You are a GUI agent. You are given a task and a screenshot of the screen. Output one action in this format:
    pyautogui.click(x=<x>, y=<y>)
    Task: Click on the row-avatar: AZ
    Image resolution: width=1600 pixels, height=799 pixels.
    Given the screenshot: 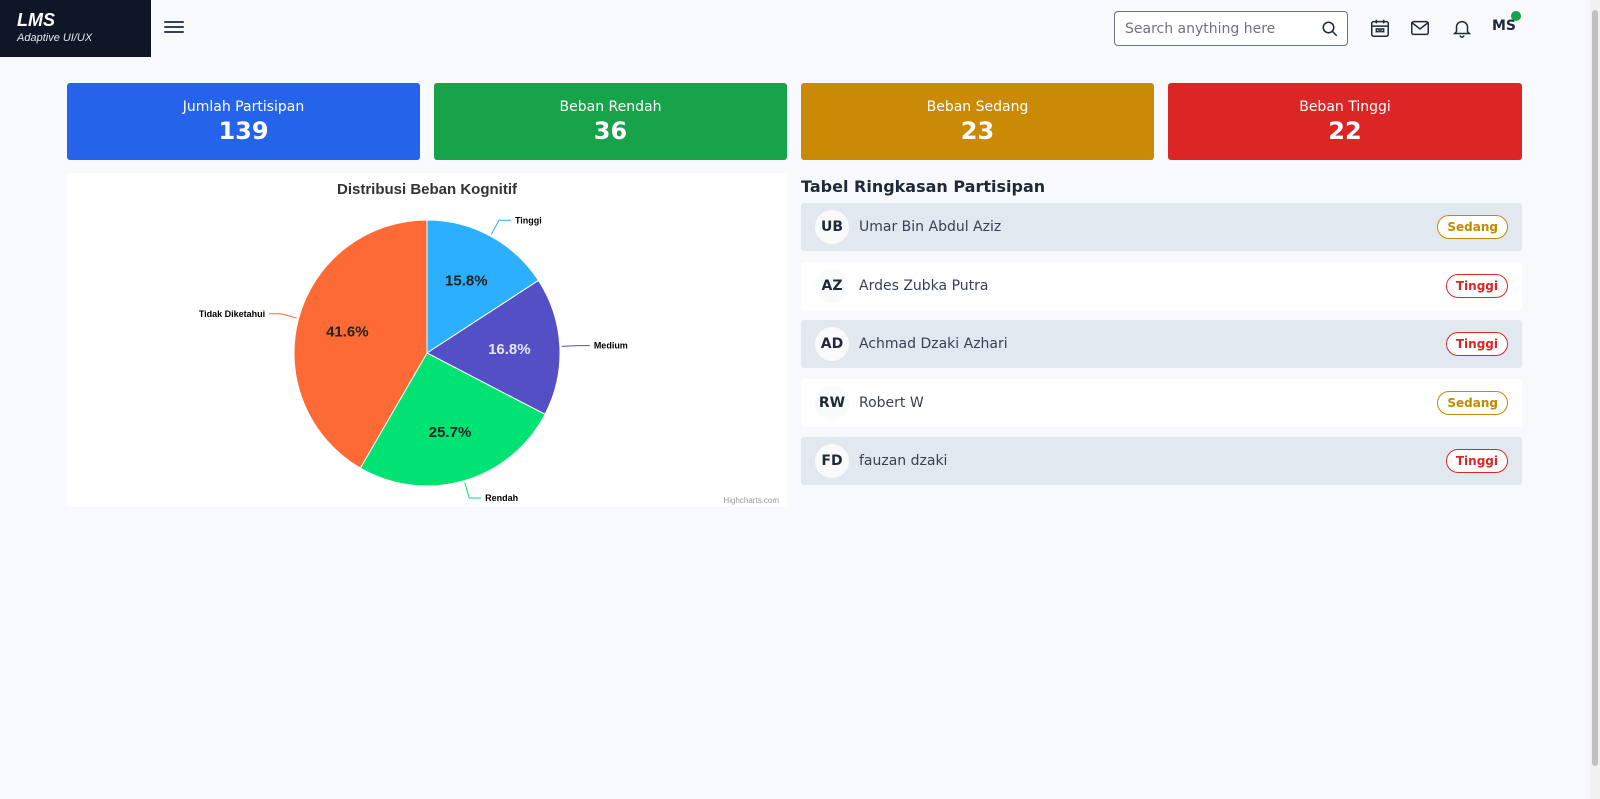 What is the action you would take?
    pyautogui.click(x=832, y=285)
    